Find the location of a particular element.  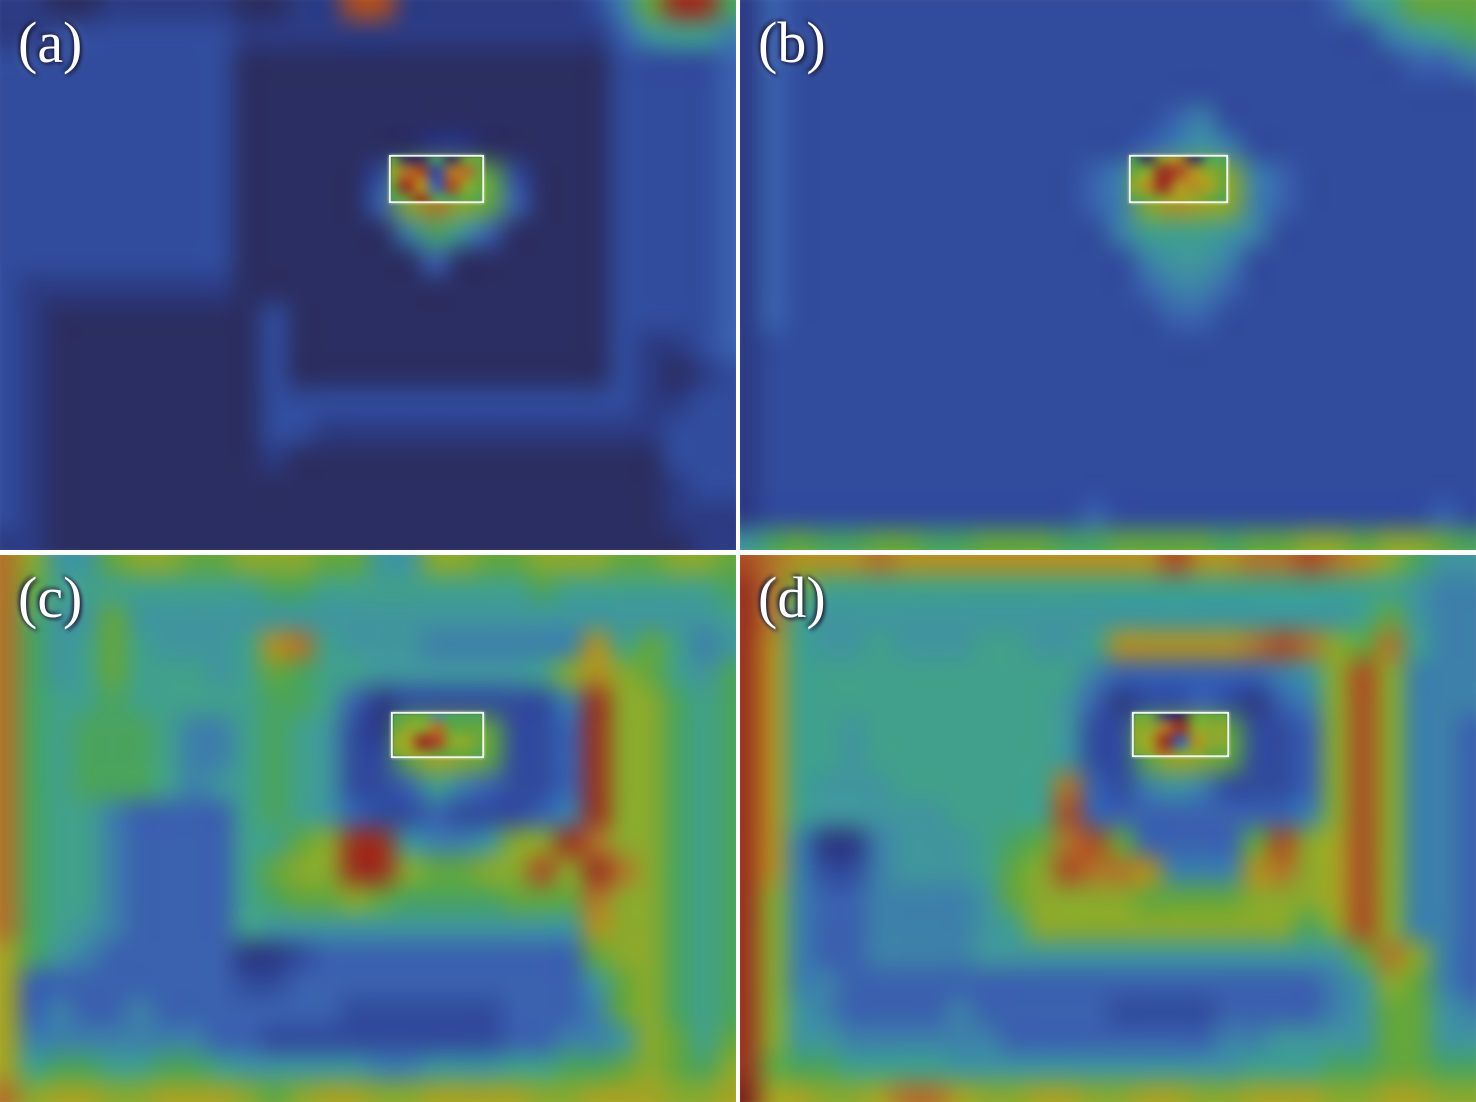

roi-heatmap-c is located at coordinates (437, 735).